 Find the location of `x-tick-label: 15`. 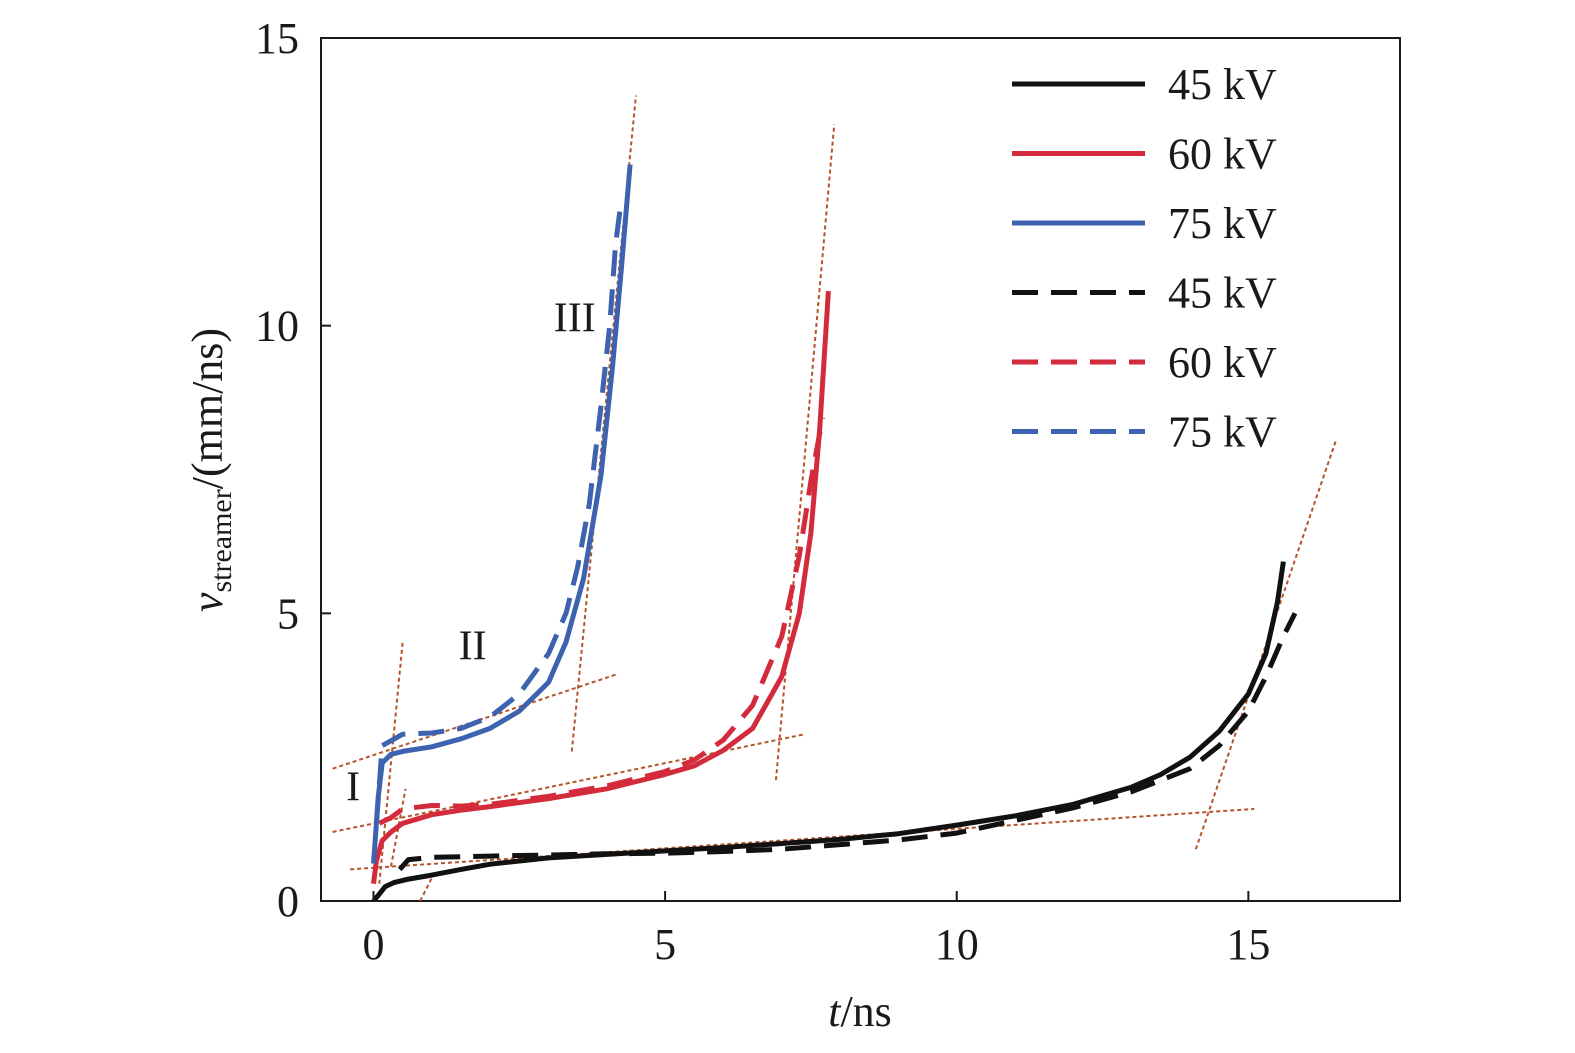

x-tick-label: 15 is located at coordinates (1248, 944).